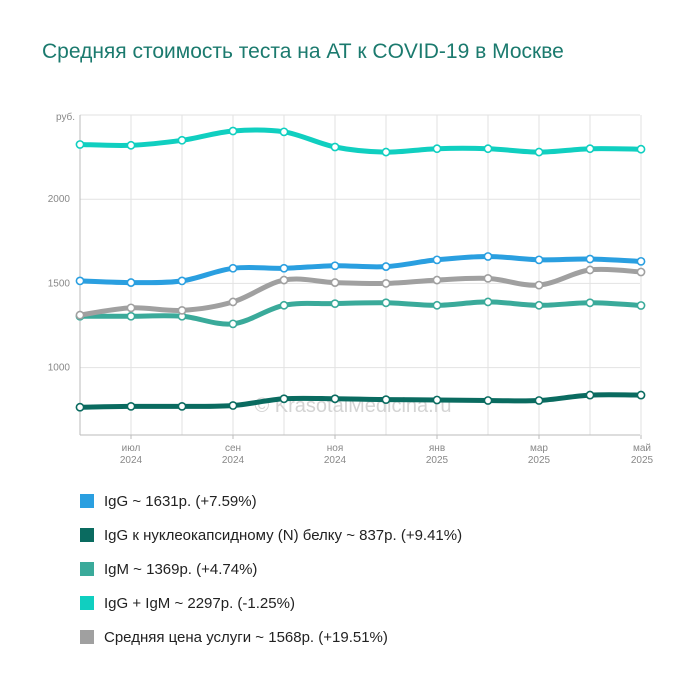  Describe the element at coordinates (380, 603) in the screenshot. I see `legend-item-igg_igm: IgG + IgM ~ 2297р. (-1.25%)` at that location.